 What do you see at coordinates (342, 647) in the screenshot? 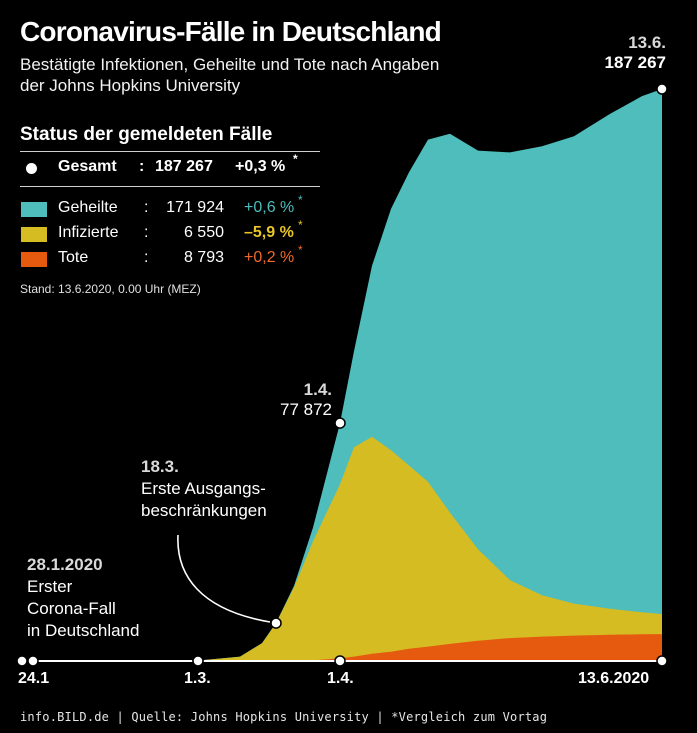
I see `area-tote` at bounding box center [342, 647].